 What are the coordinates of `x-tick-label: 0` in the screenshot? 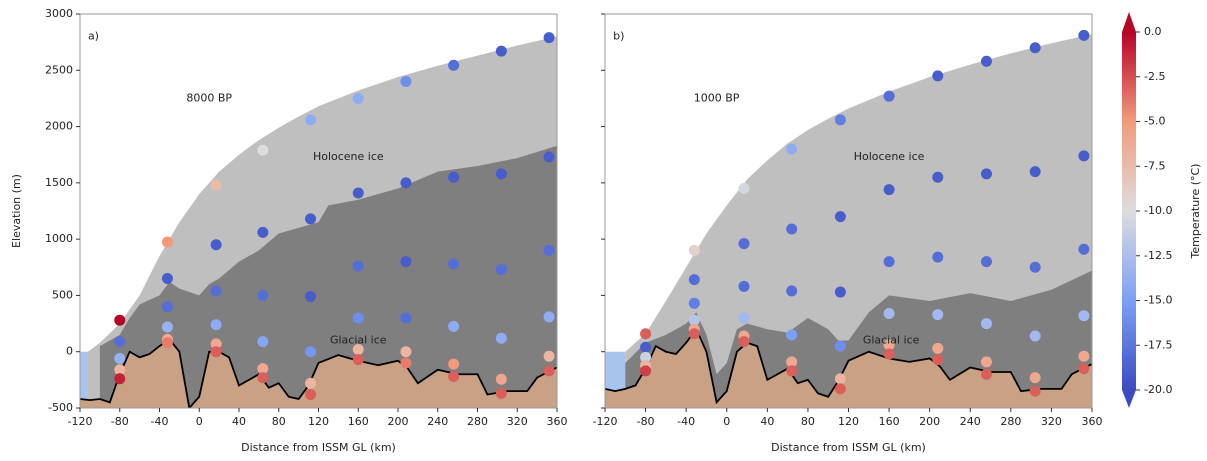 It's located at (726, 421).